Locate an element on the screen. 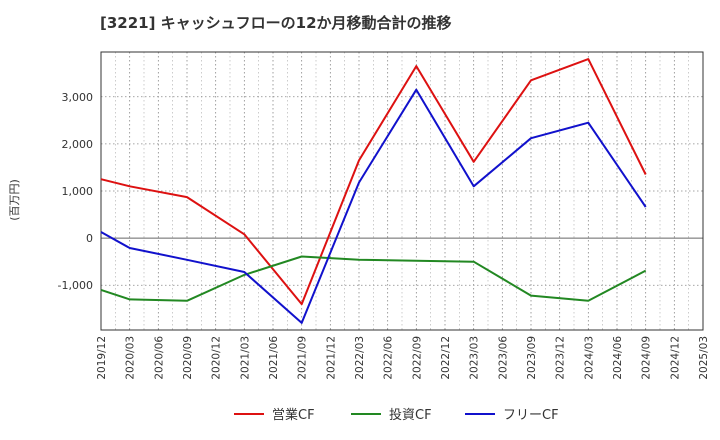  x-tick-label: 2023/03 is located at coordinates (475, 358).